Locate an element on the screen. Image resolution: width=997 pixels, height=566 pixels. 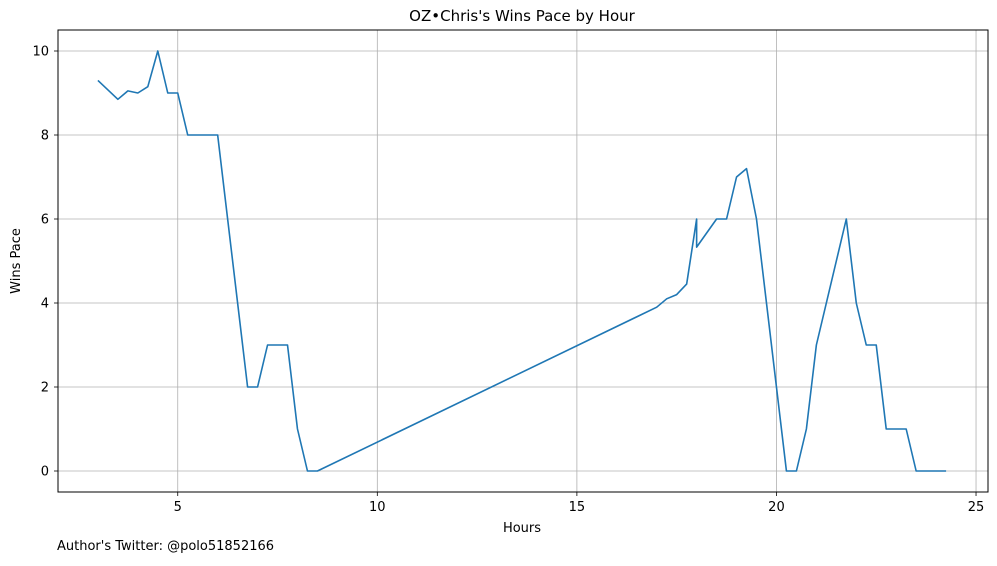
y-axis-label: Wins Pace is located at coordinates (16, 261).